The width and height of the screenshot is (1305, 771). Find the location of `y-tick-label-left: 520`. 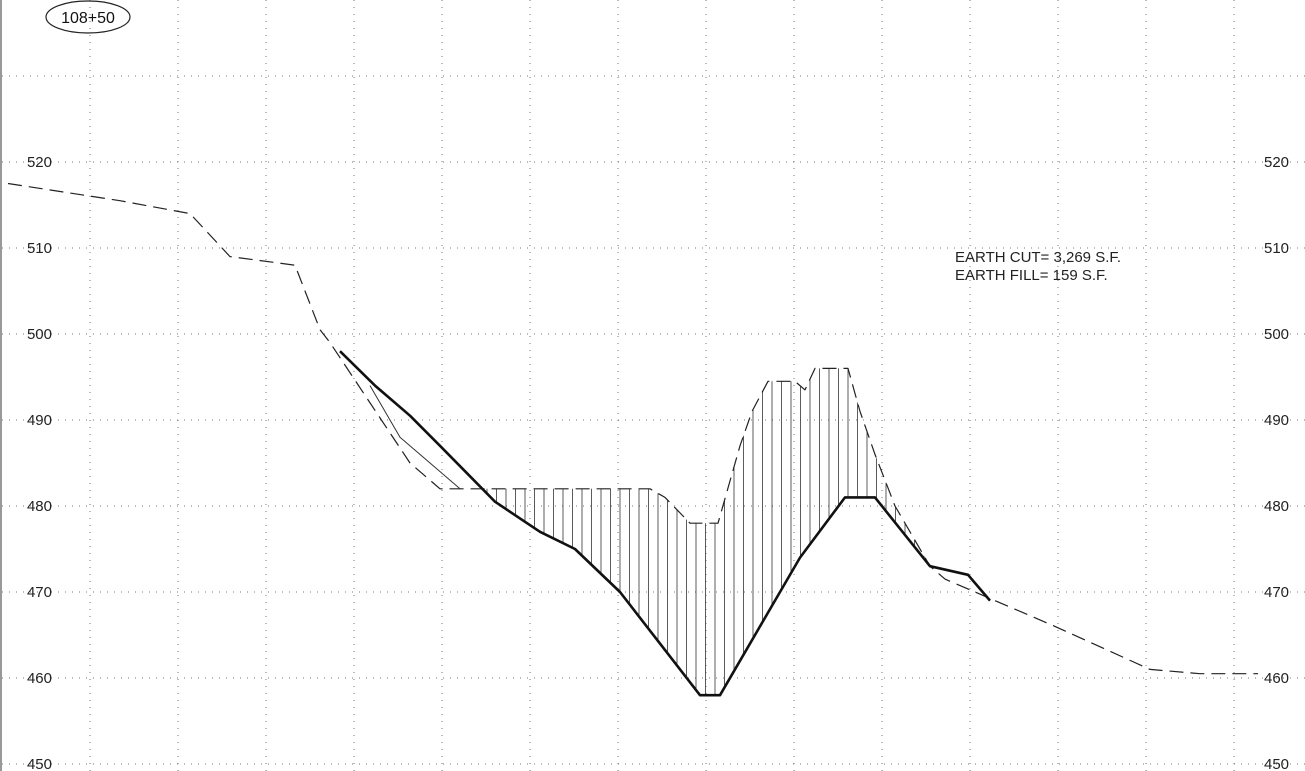

y-tick-label-left: 520 is located at coordinates (39, 162).